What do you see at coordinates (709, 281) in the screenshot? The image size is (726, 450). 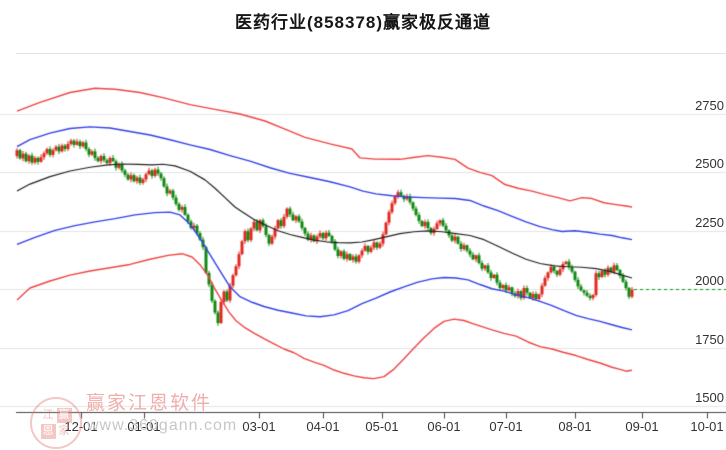 I see `y-axis-label: 2000` at bounding box center [709, 281].